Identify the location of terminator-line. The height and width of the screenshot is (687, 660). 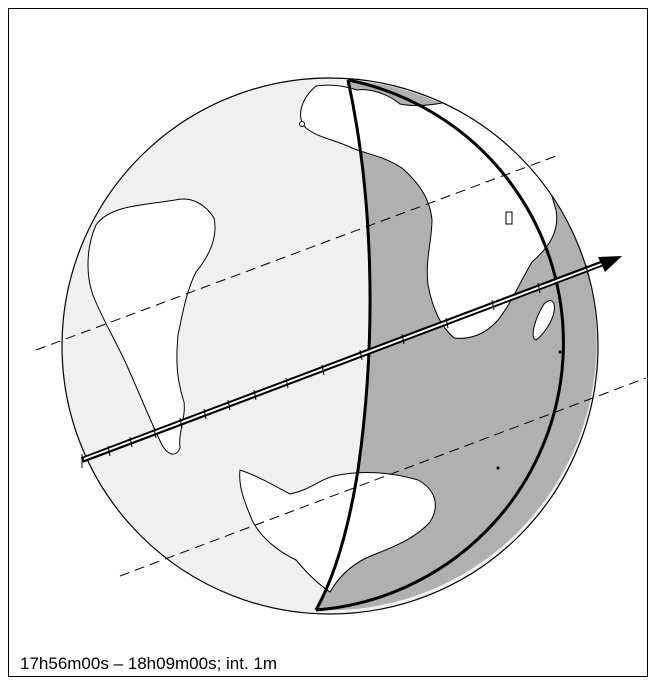
(343, 345).